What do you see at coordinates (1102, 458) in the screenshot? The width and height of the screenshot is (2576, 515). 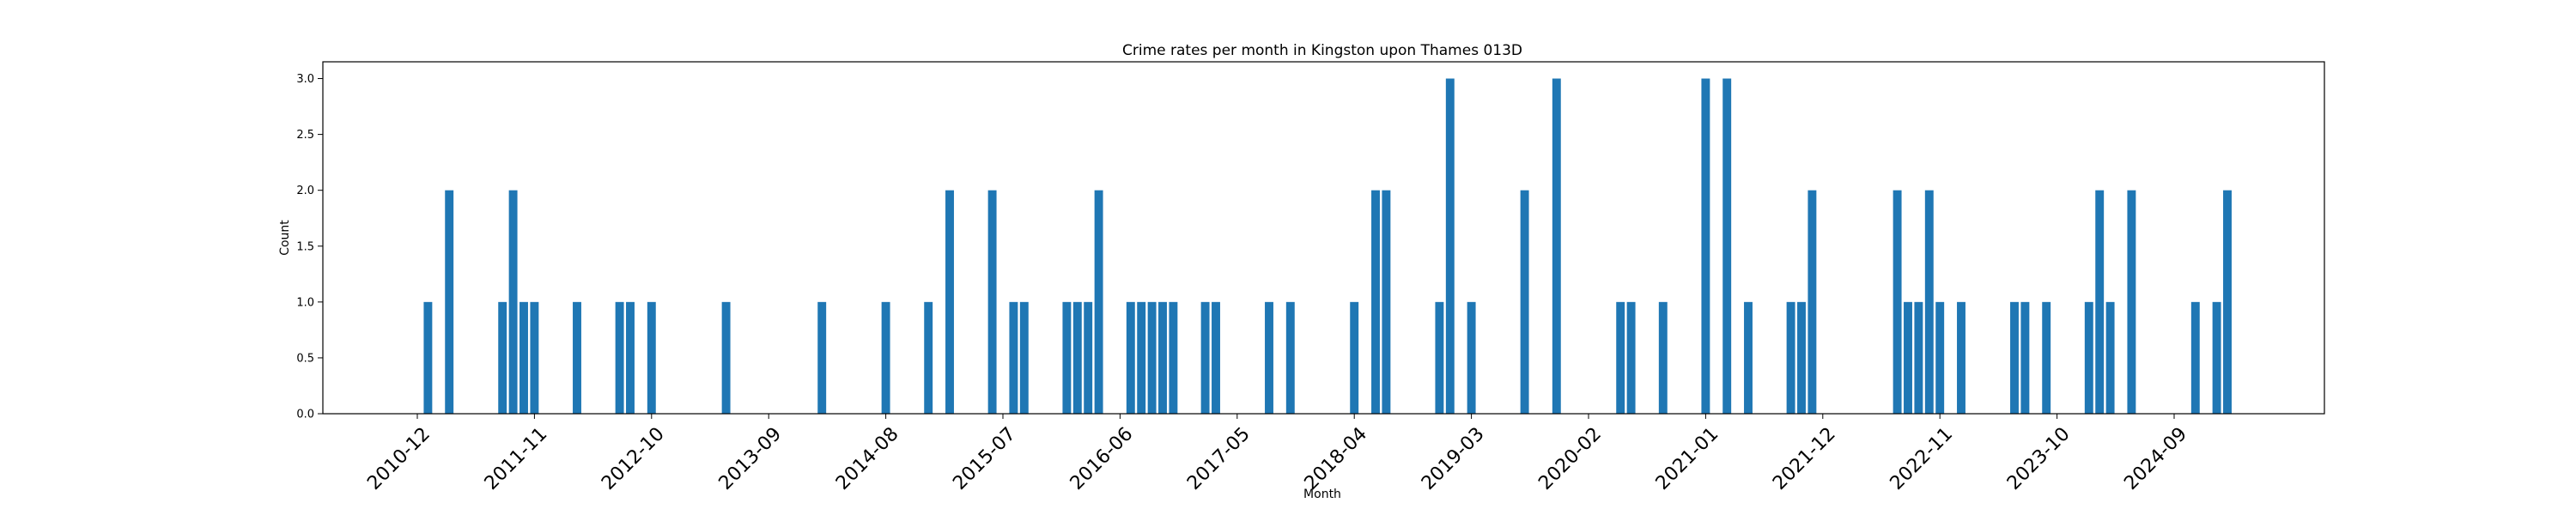 I see `x-tick-label: 2016-06` at bounding box center [1102, 458].